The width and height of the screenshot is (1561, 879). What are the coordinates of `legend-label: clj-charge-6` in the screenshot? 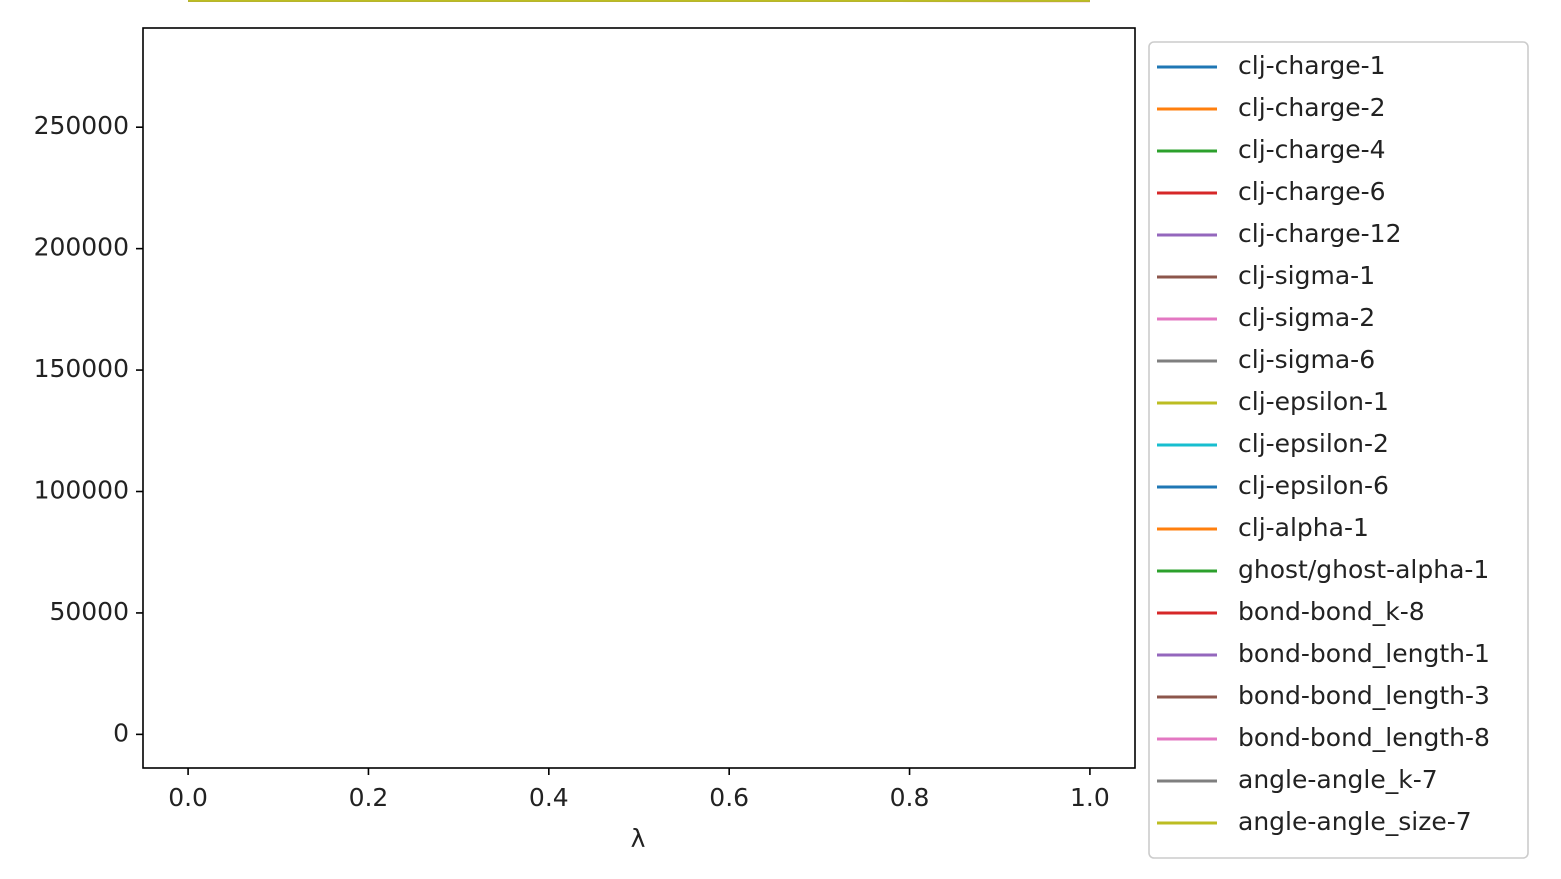 It's located at (1312, 191).